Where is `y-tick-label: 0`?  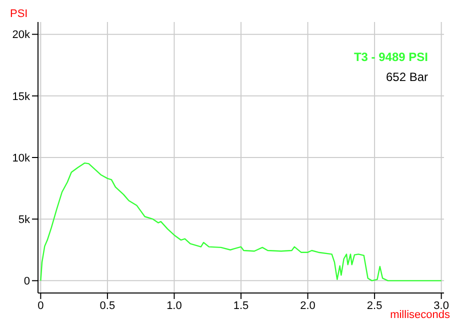 y-tick-label: 0 is located at coordinates (27, 282).